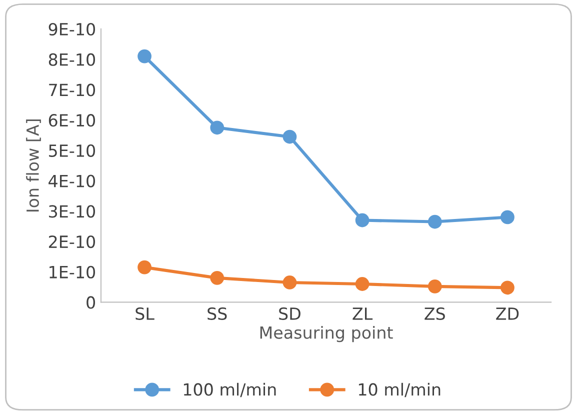 Image resolution: width=577 pixels, height=414 pixels. What do you see at coordinates (72, 120) in the screenshot?
I see `y-tick-label: 6E-10` at bounding box center [72, 120].